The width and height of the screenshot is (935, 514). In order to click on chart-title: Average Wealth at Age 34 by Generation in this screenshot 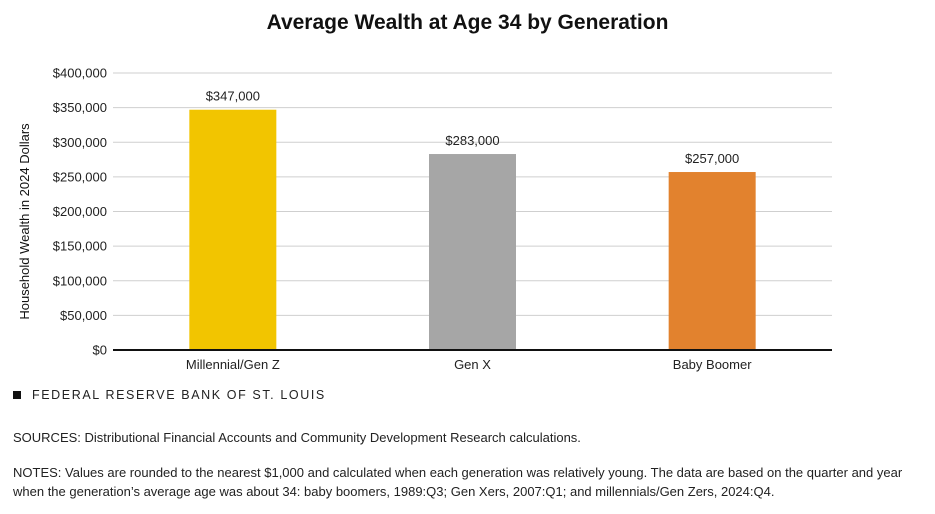, I will do `click(467, 22)`.